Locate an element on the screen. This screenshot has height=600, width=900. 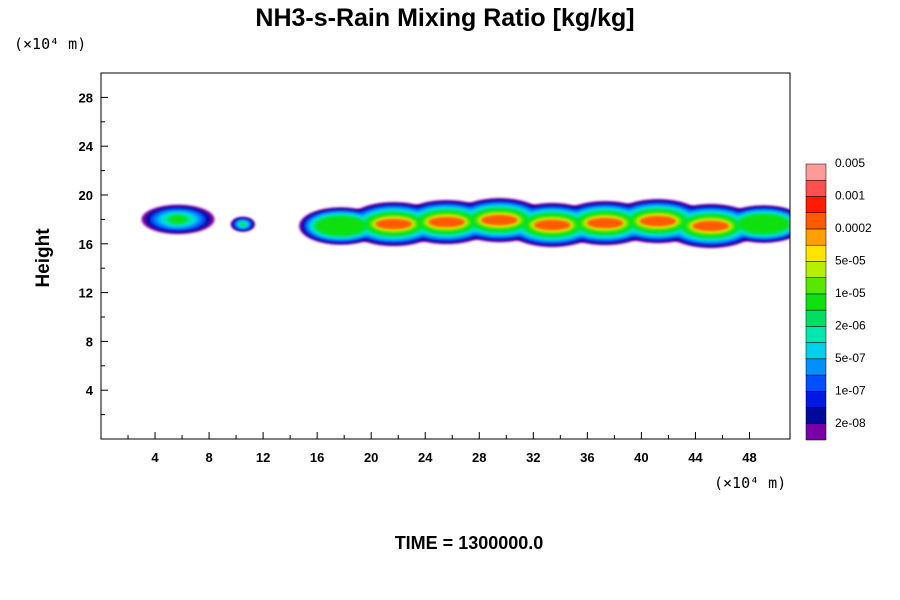
colorbar-label: 0.0002 is located at coordinates (853, 228).